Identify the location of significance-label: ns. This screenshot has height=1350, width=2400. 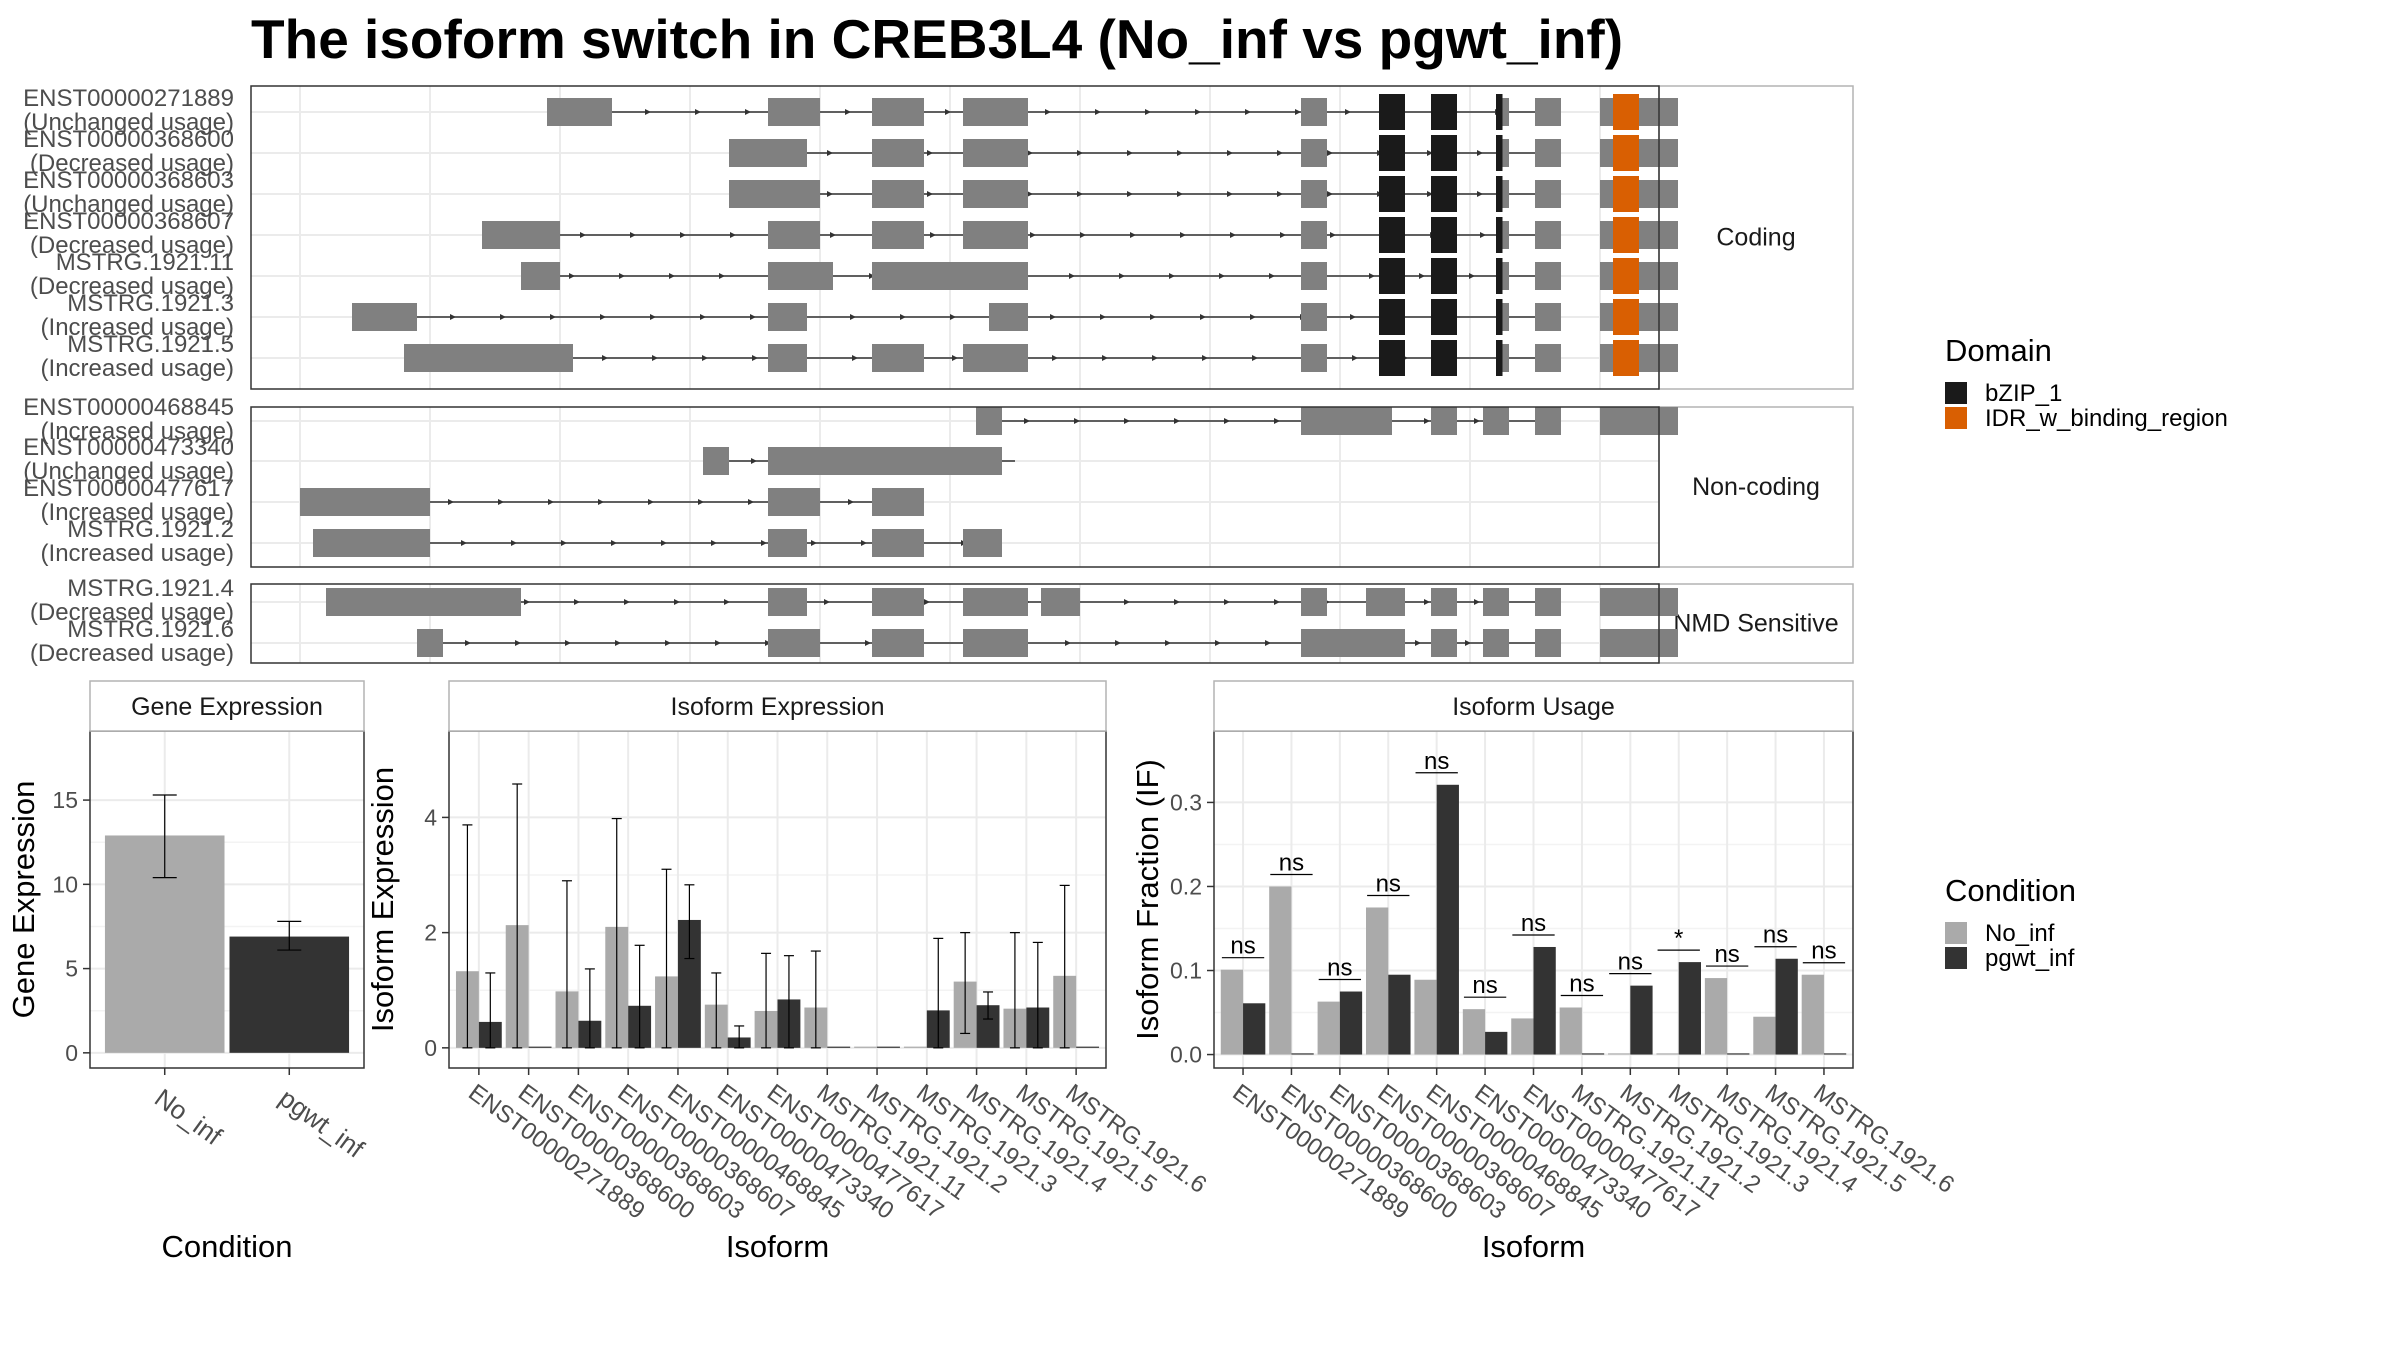
(1484, 985).